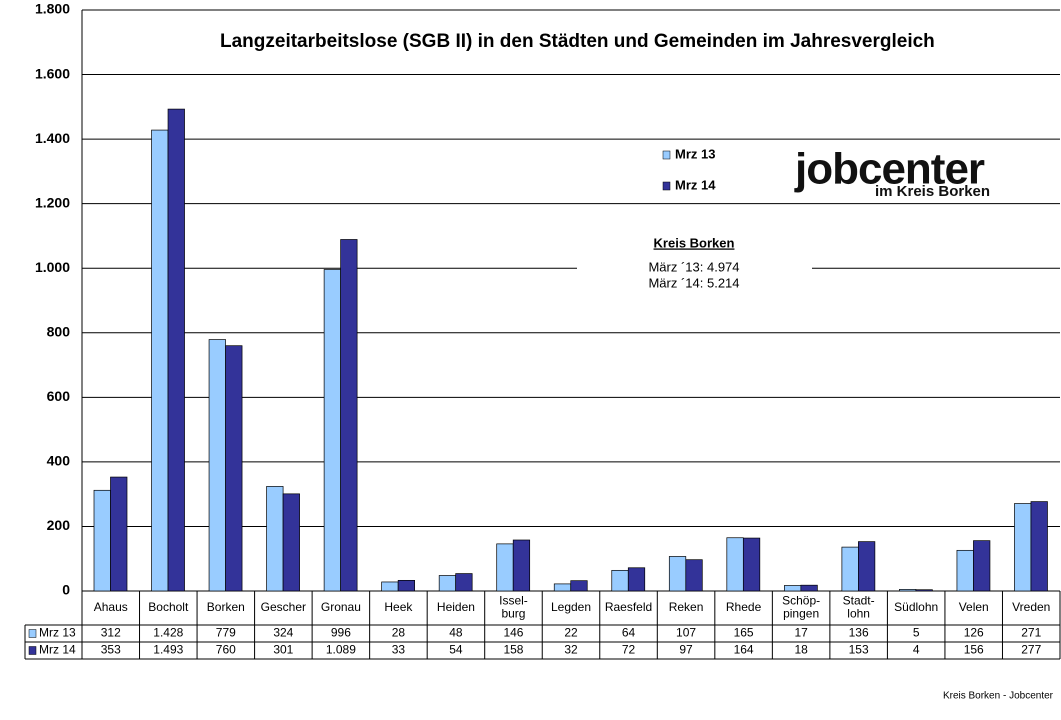 This screenshot has width=1061, height=720. I want to click on table-value: 97, so click(686, 650).